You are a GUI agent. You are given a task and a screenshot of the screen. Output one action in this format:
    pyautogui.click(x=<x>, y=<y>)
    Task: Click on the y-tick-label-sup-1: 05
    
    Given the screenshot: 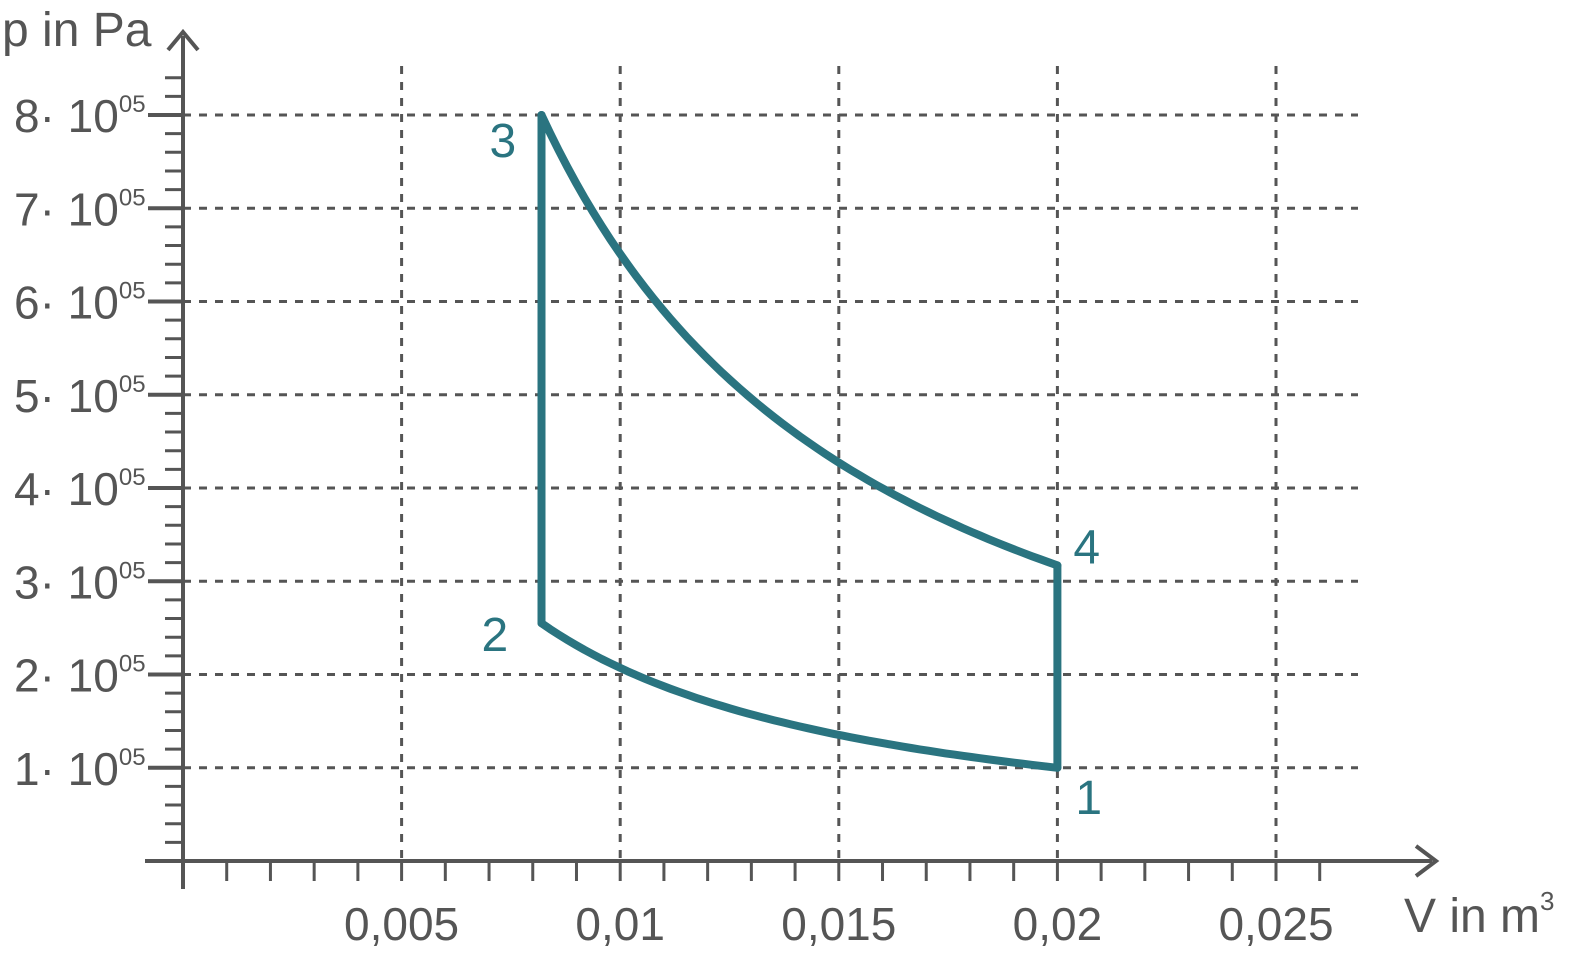 What is the action you would take?
    pyautogui.click(x=132, y=757)
    